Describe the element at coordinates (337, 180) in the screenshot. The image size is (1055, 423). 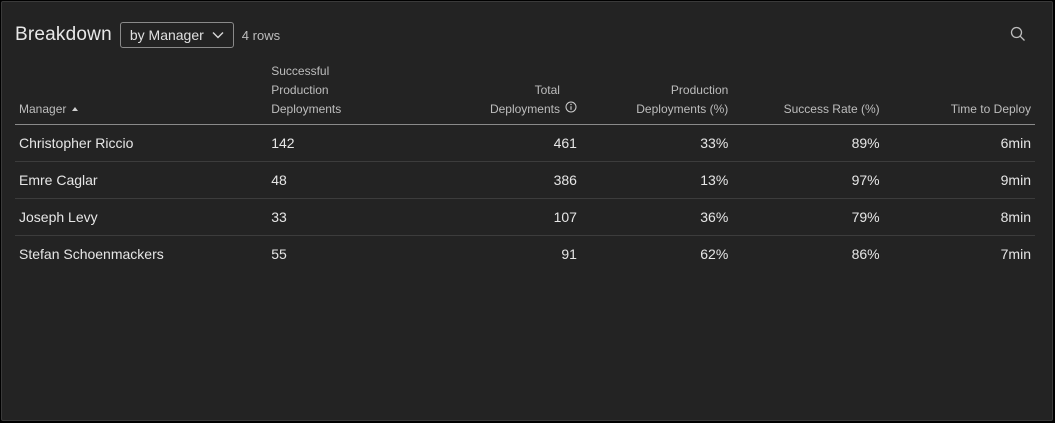
I see `cell-successful: 48` at that location.